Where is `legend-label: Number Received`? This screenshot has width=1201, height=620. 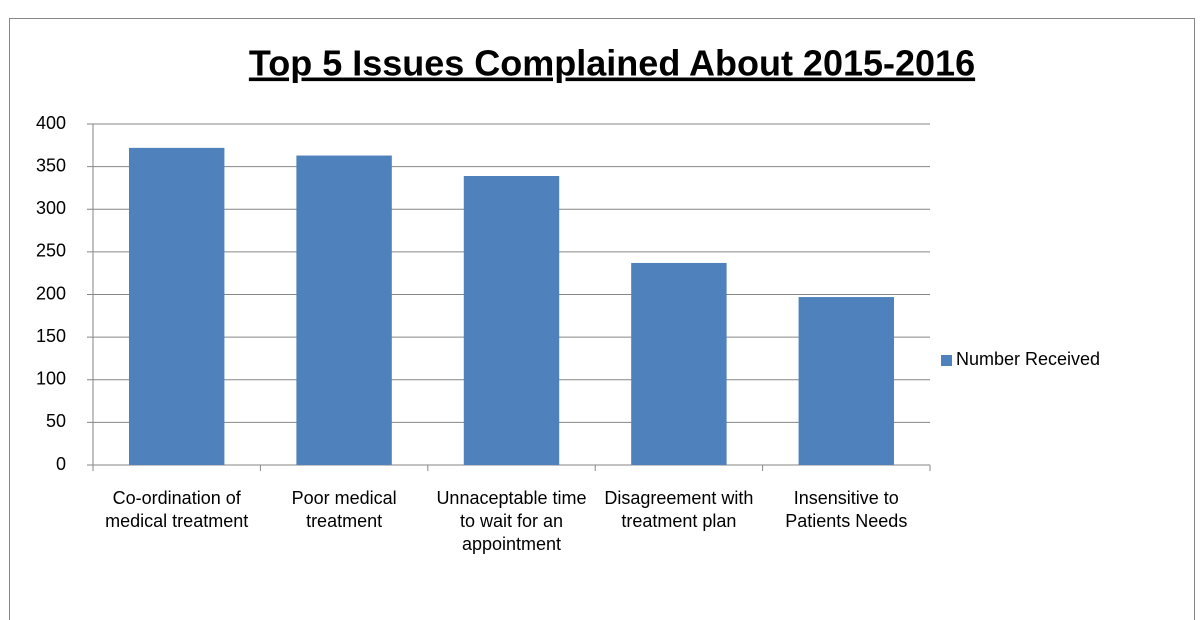 legend-label: Number Received is located at coordinates (1028, 359).